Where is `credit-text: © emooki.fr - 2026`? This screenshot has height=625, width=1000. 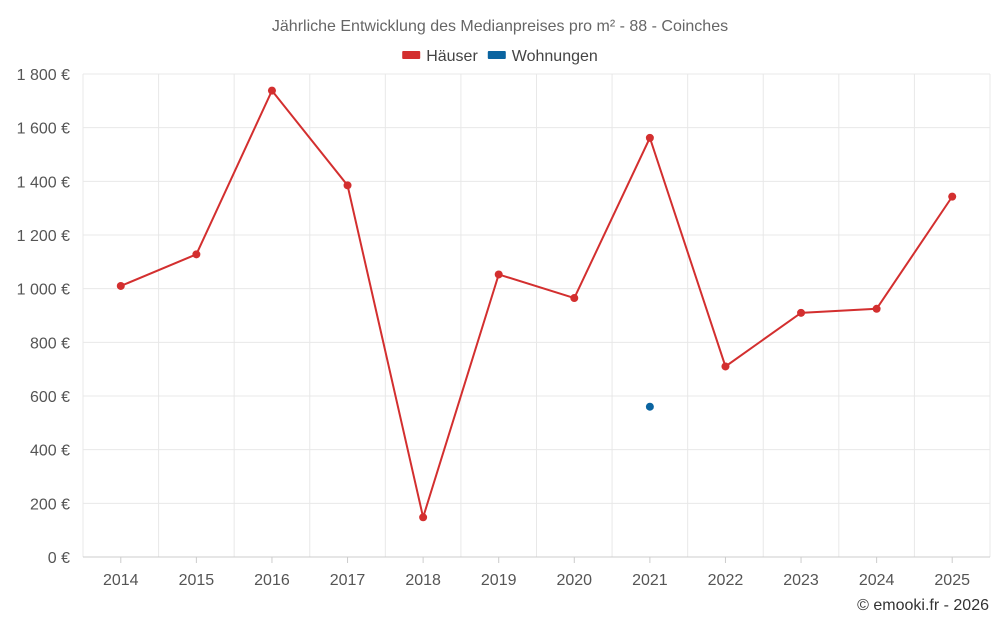 credit-text: © emooki.fr - 2026 is located at coordinates (923, 605).